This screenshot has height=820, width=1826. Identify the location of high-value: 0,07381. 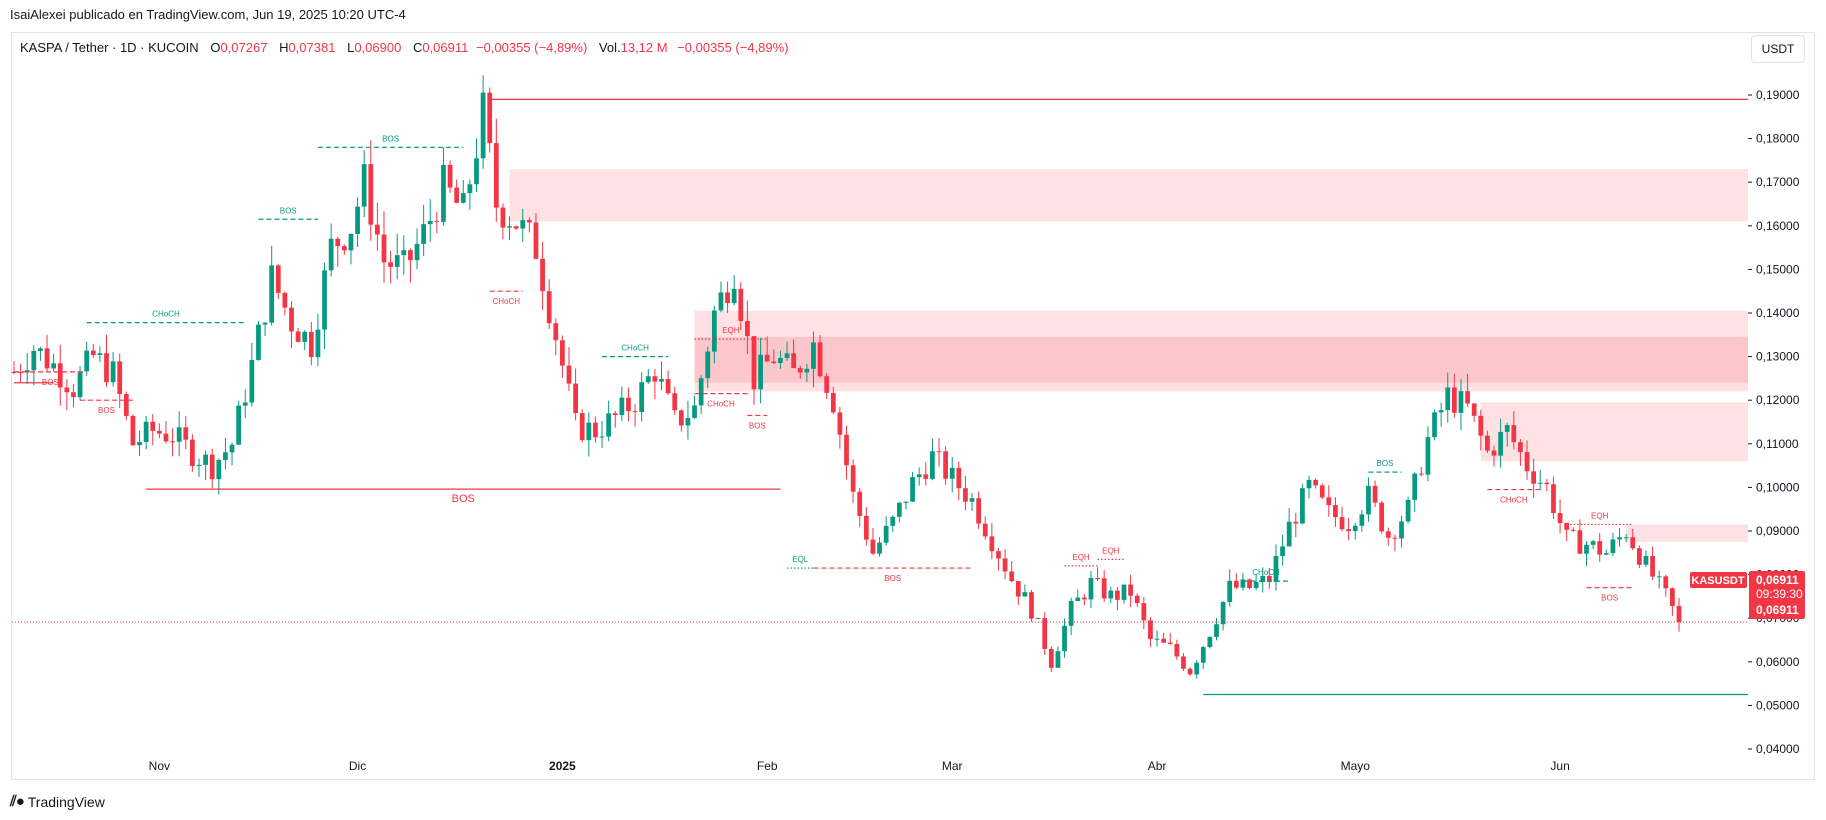
(312, 47).